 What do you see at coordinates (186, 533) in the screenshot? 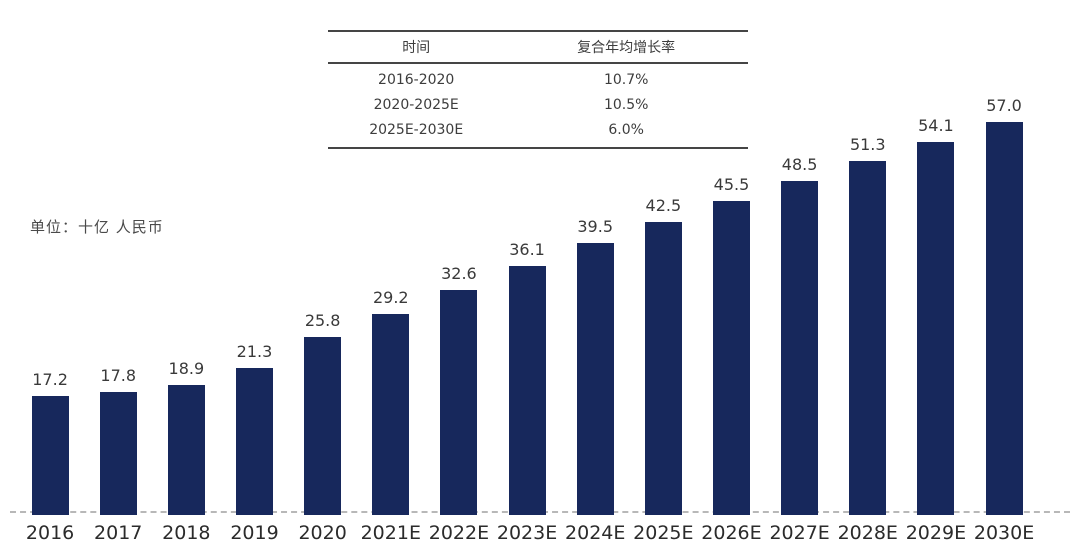
I see `x-axis-label: 2018` at bounding box center [186, 533].